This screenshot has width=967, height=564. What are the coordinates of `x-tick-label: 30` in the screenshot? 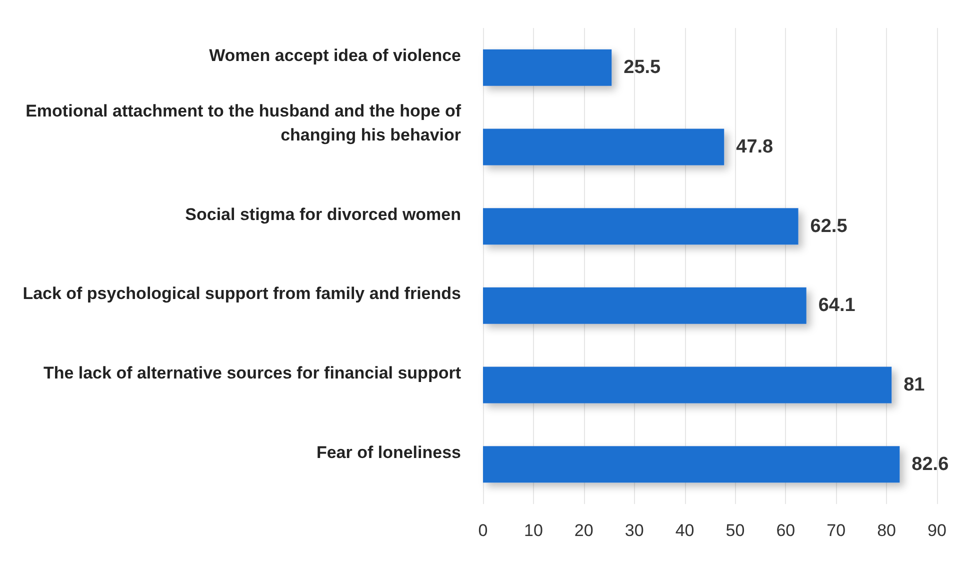 It's located at (634, 530).